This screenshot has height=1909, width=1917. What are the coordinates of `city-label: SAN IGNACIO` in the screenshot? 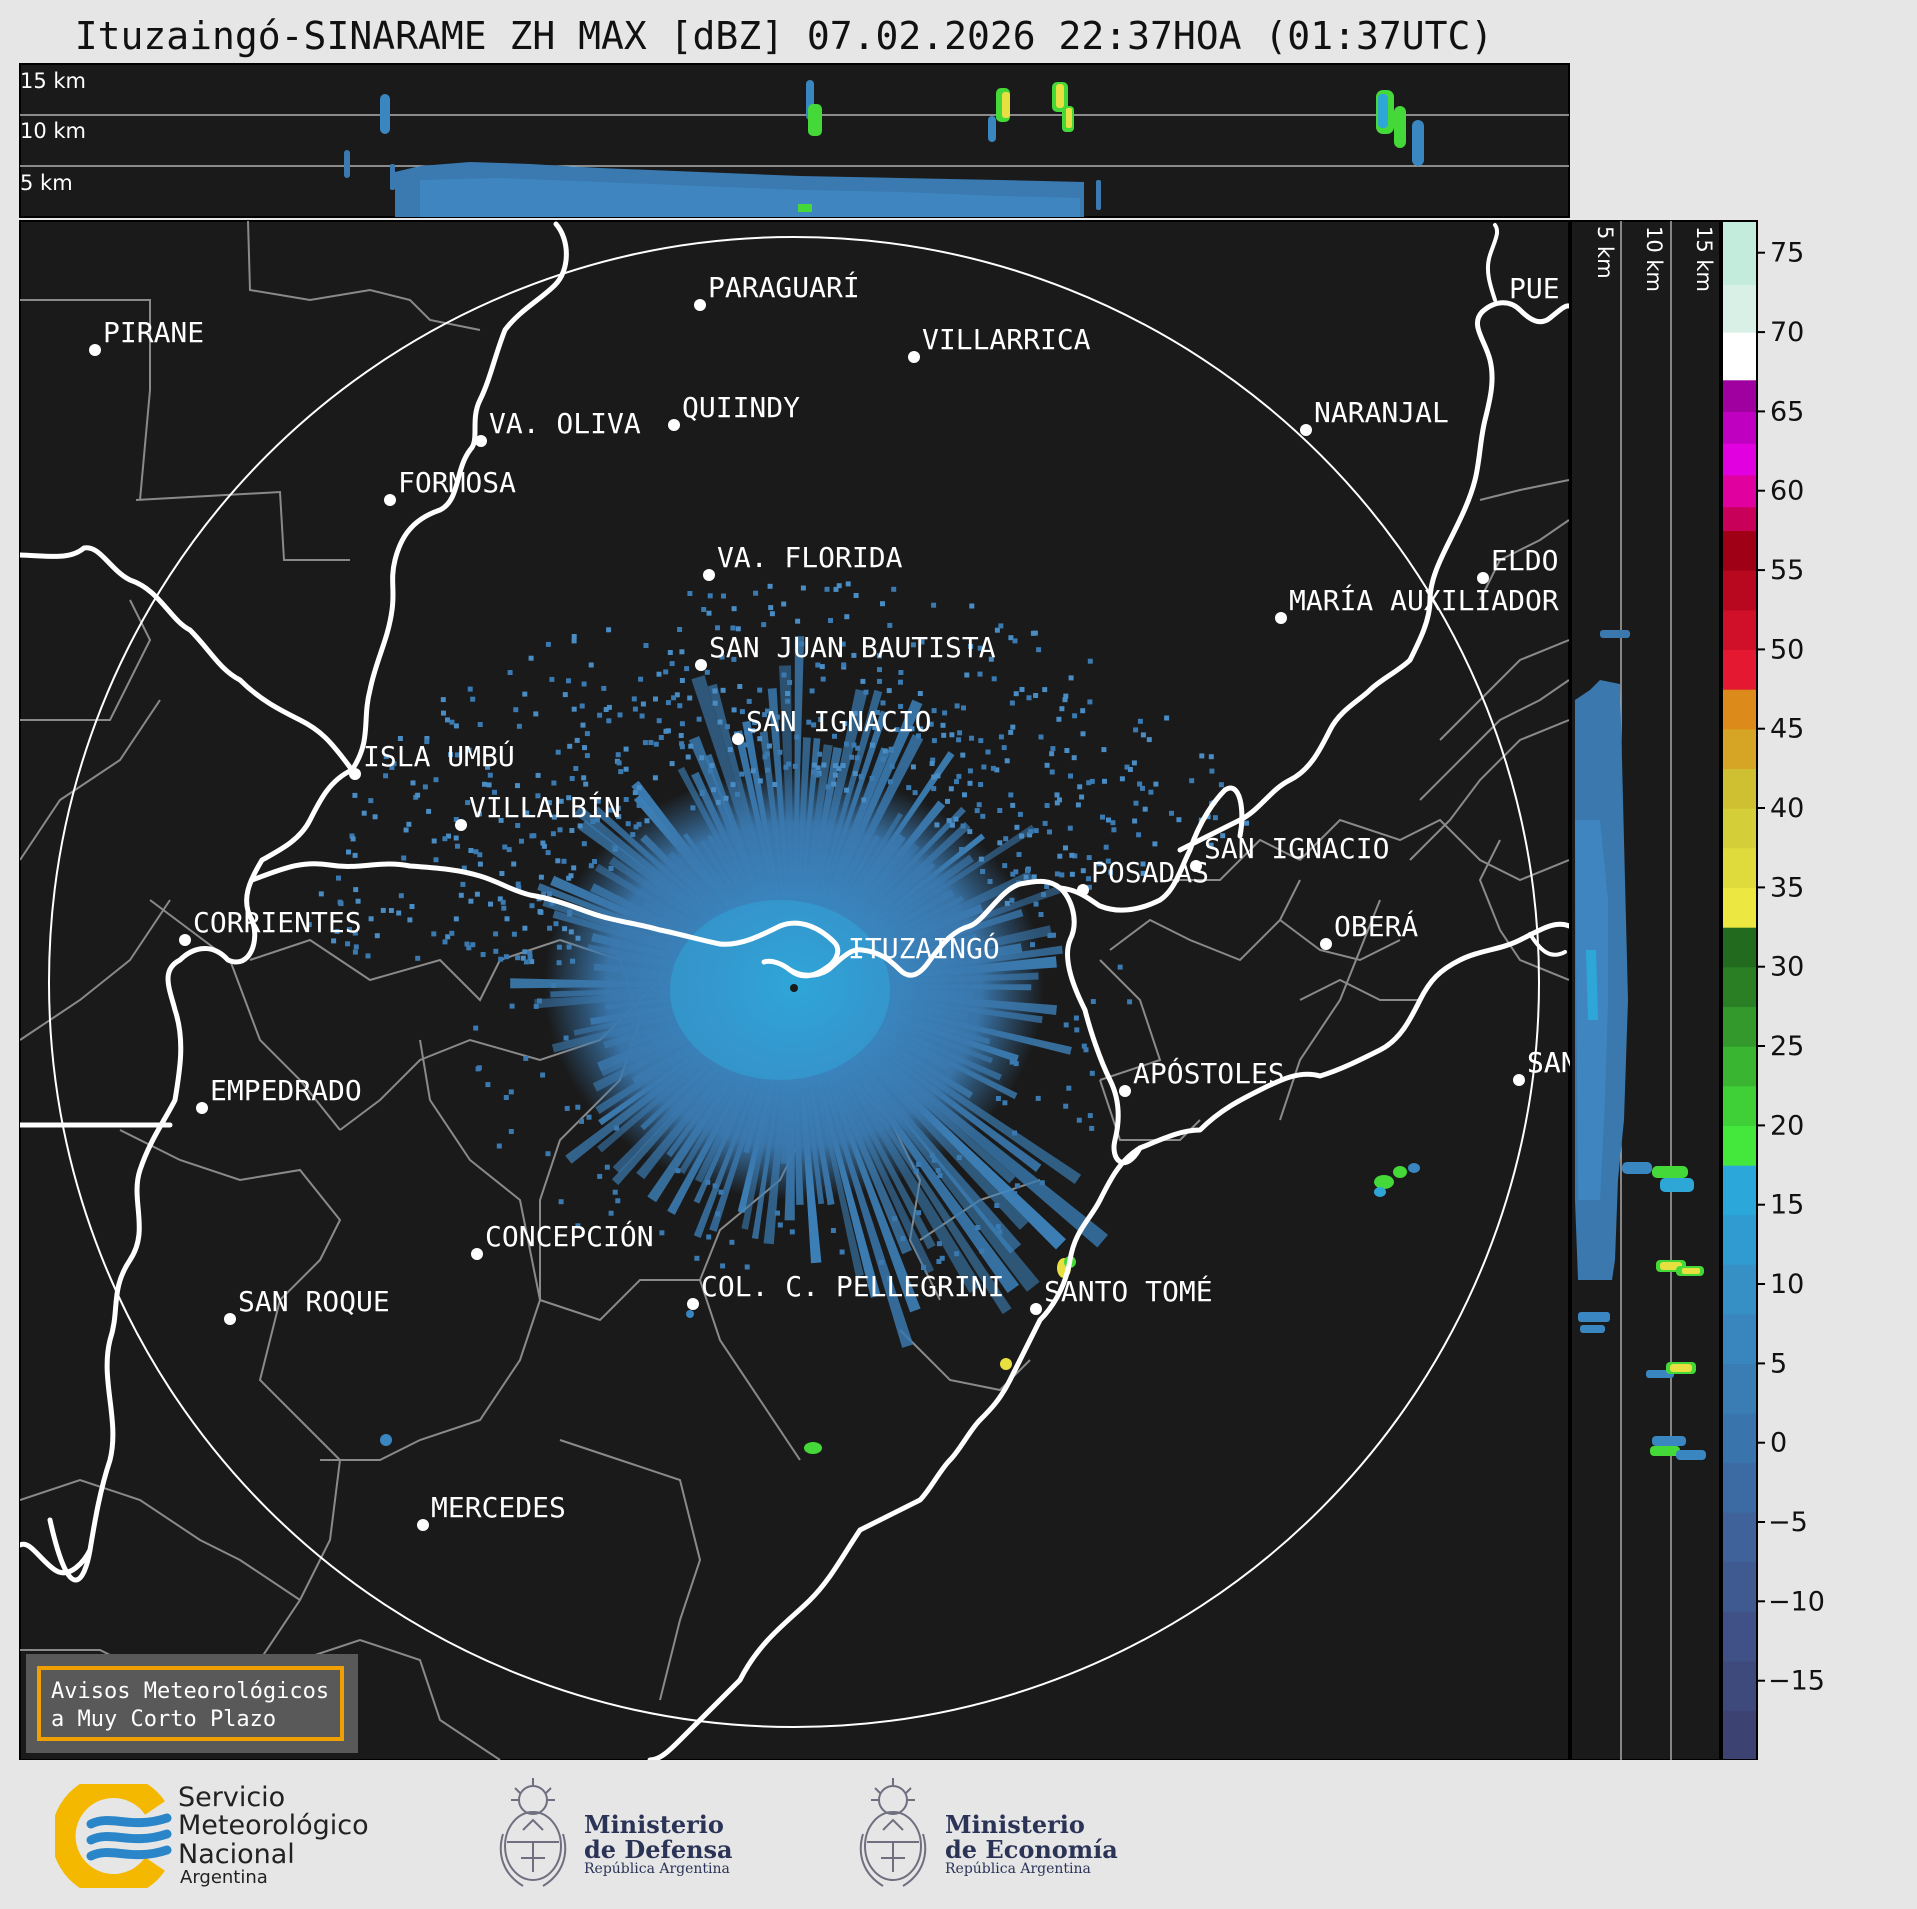 It's located at (1296, 848).